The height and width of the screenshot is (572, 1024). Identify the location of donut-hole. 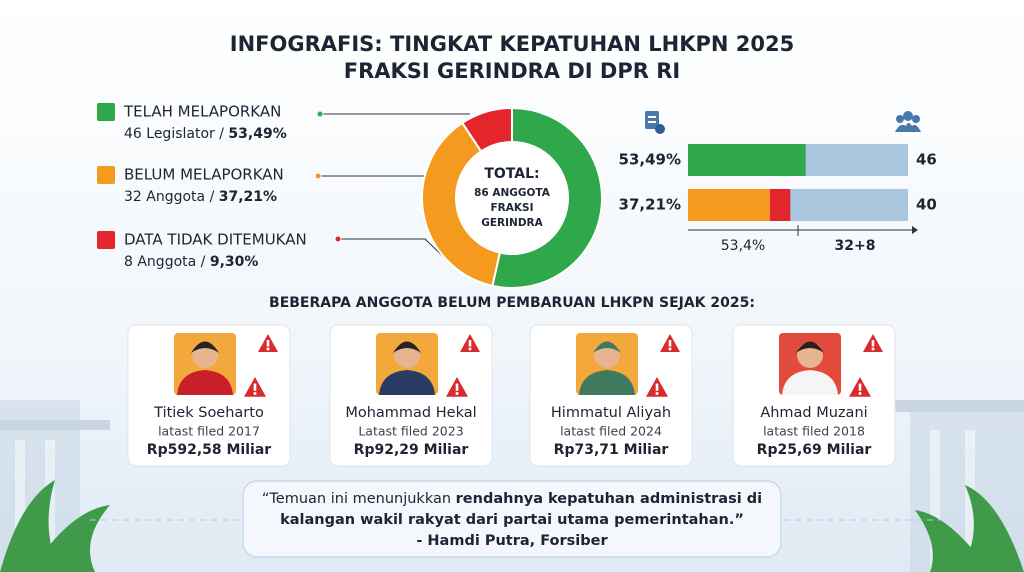
(512, 198).